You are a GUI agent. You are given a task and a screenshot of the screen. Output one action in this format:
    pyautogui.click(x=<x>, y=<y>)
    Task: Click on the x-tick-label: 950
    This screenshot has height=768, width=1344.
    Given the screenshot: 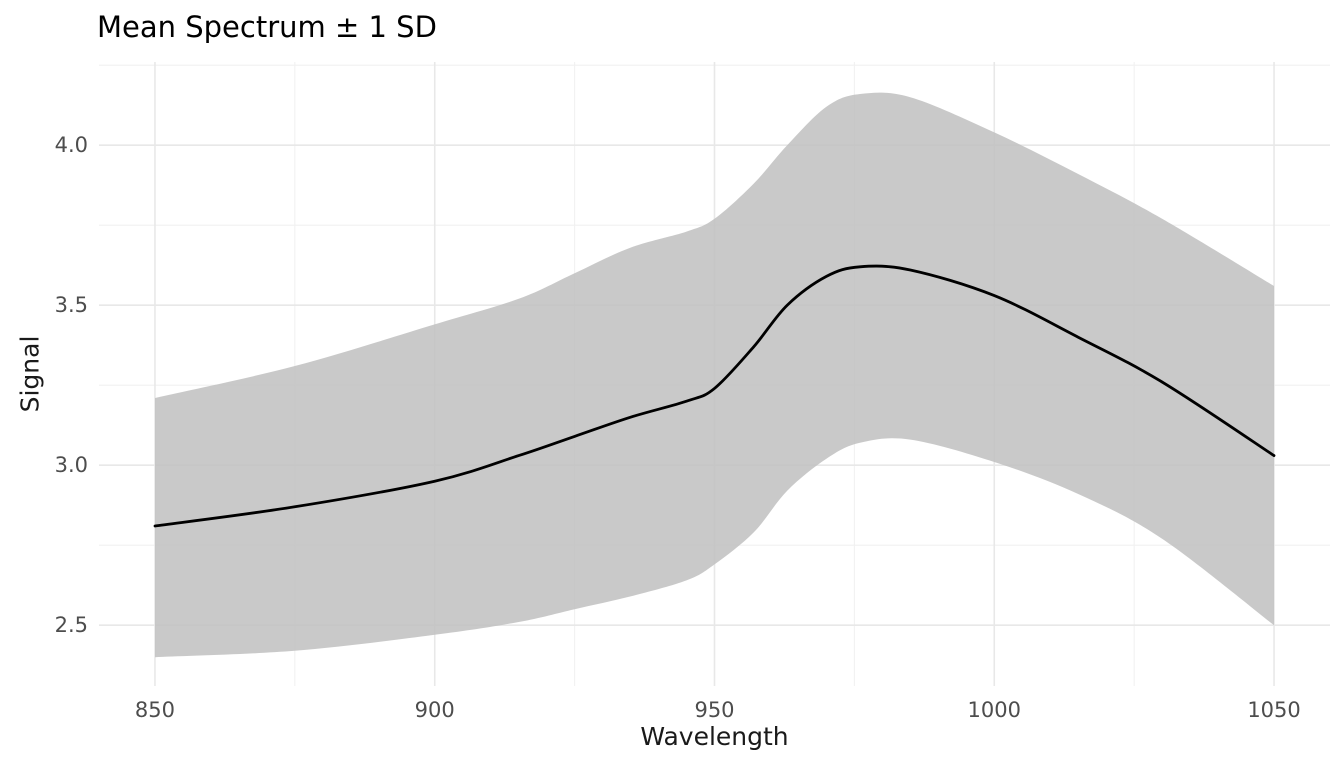 What is the action you would take?
    pyautogui.click(x=714, y=710)
    